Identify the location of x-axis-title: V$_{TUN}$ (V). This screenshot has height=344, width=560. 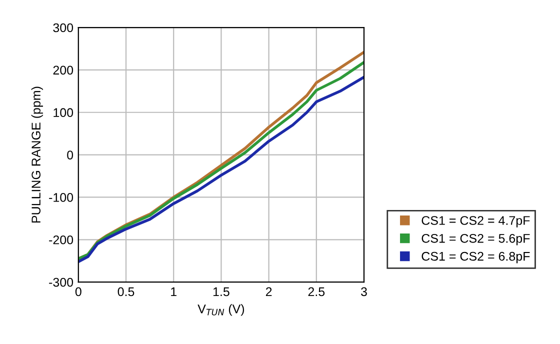
(221, 310).